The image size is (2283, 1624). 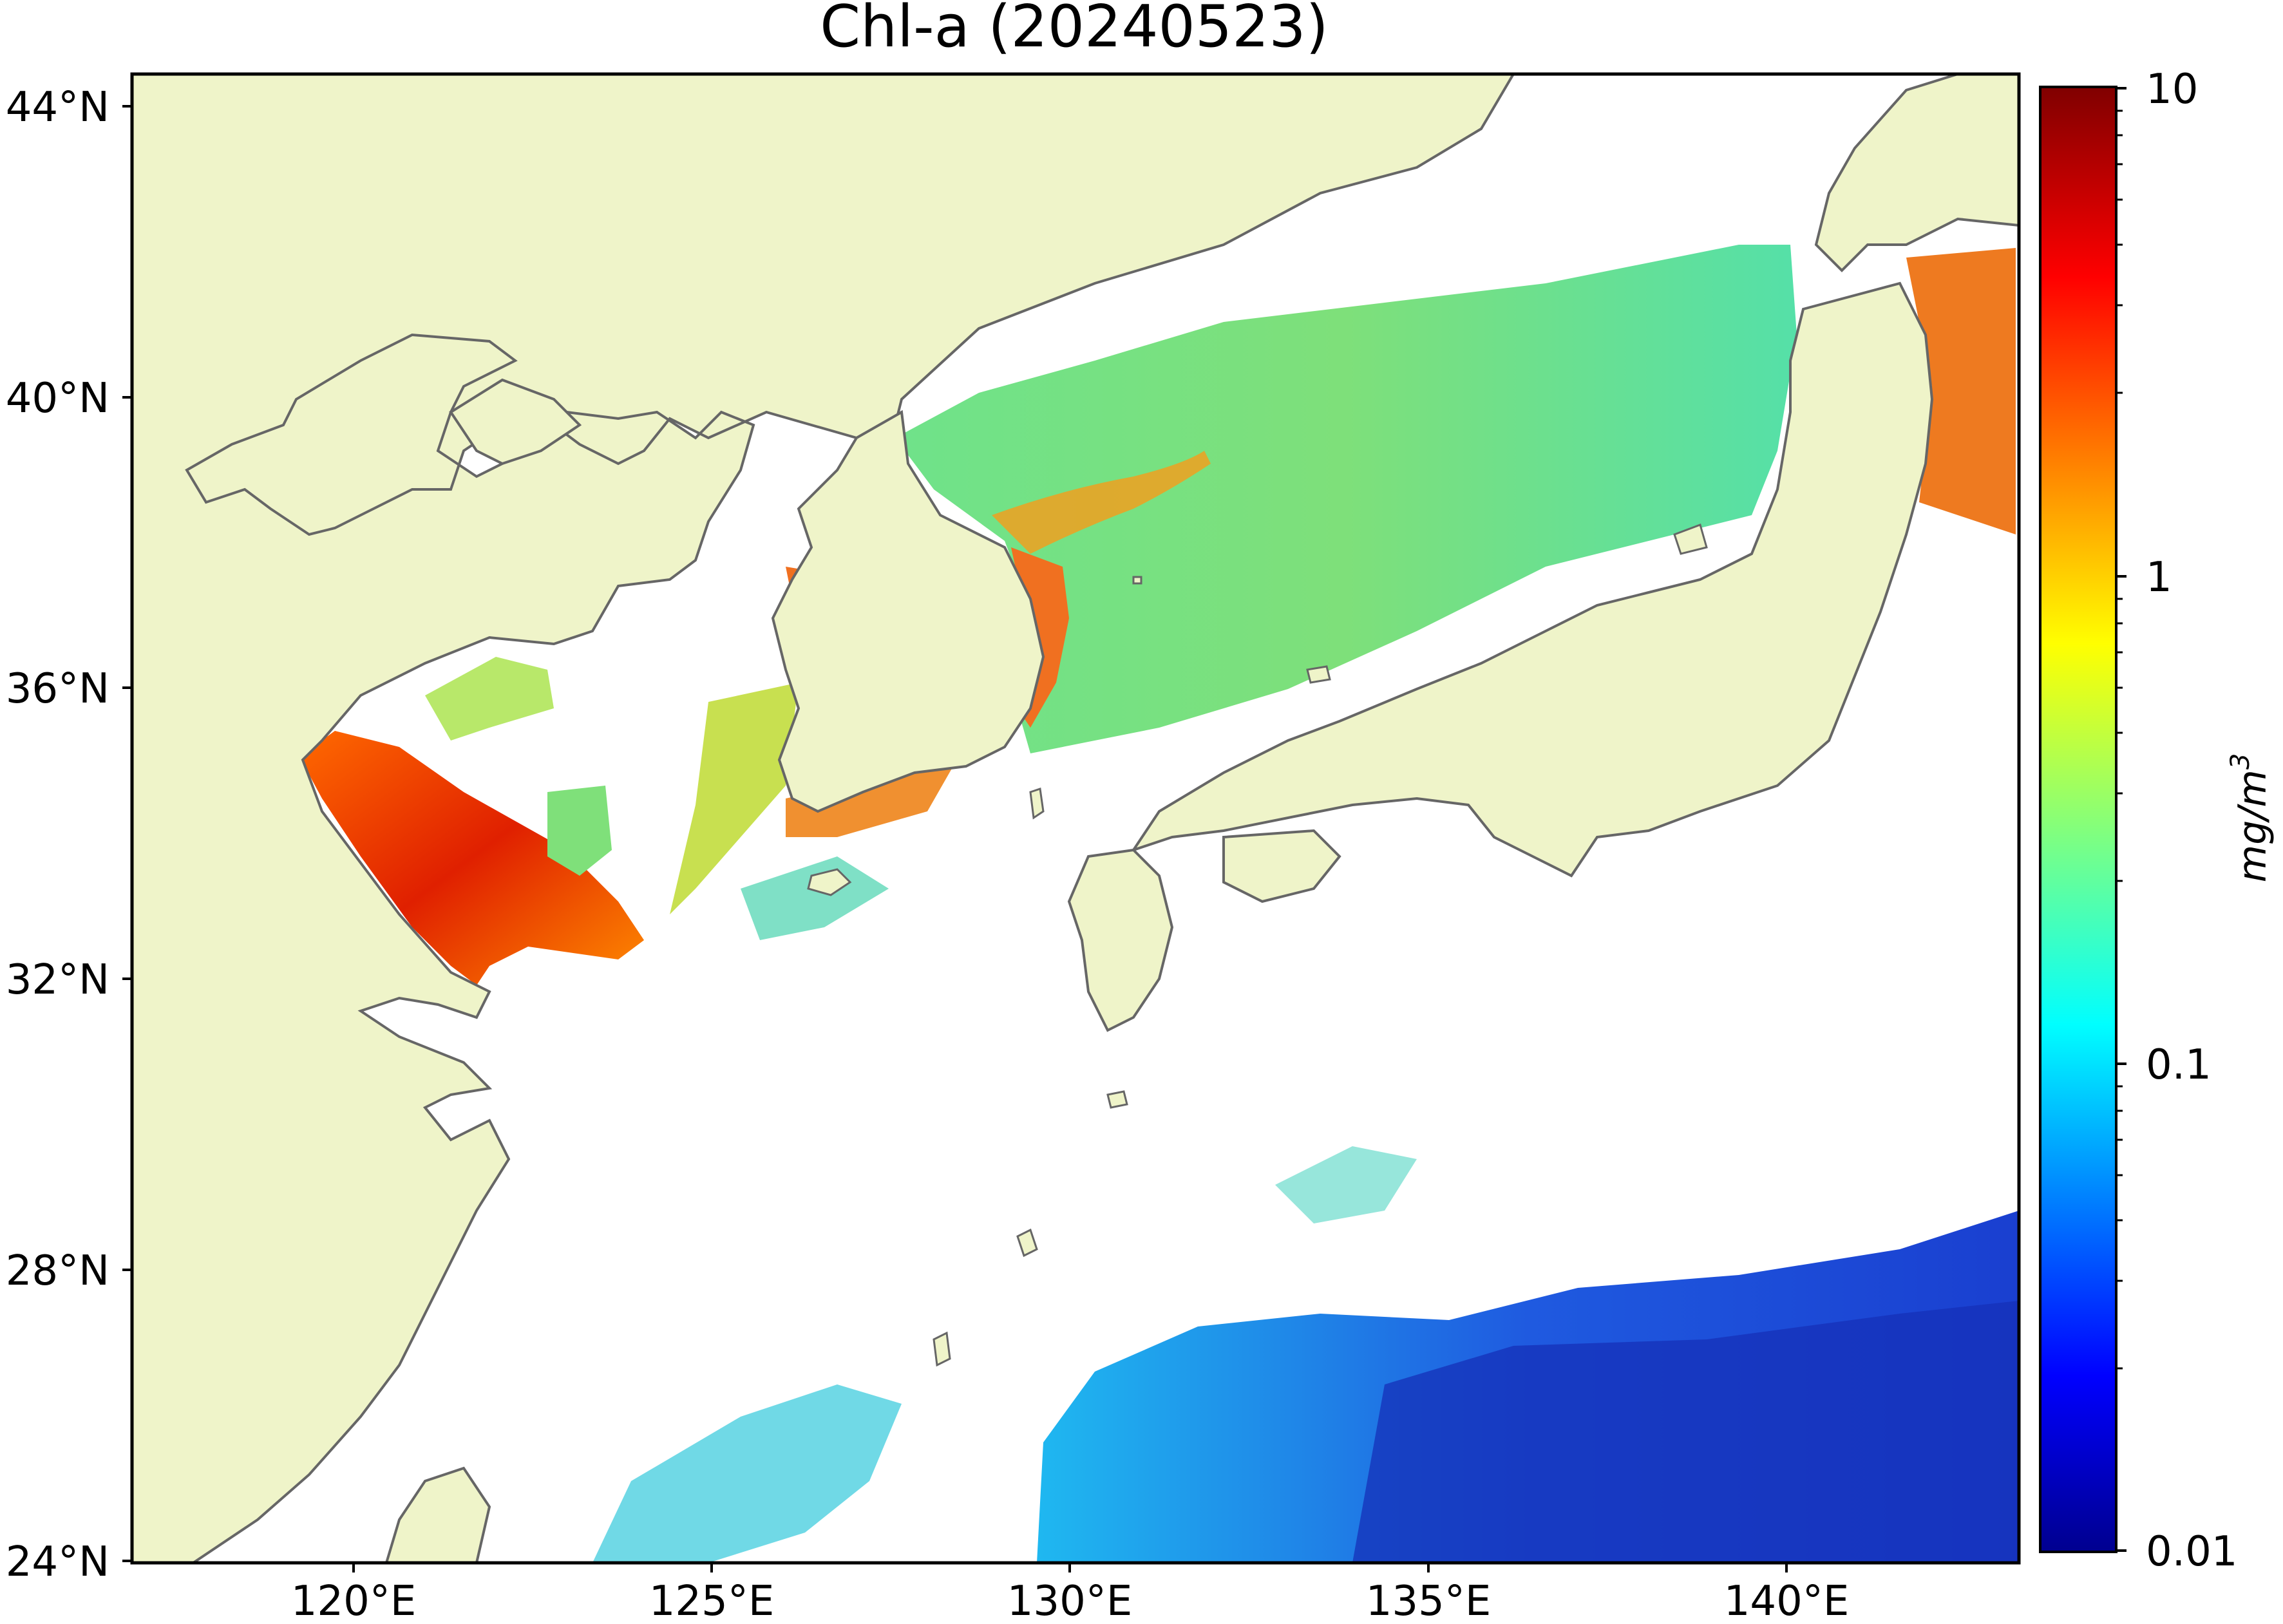 I want to click on pacific-oligotrophic-core, so click(x=1685, y=1432).